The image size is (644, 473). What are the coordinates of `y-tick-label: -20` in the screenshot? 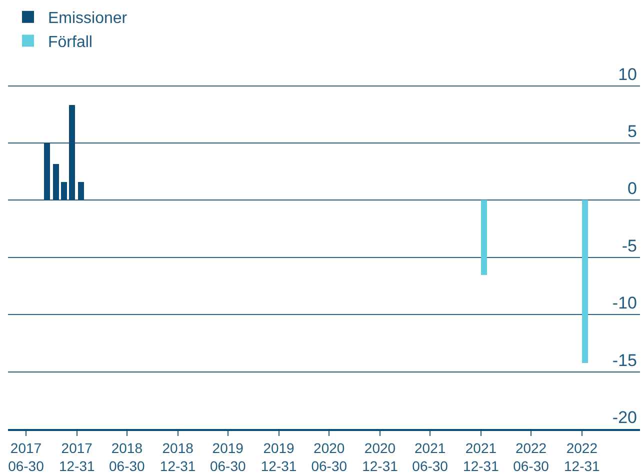 It's located at (624, 417).